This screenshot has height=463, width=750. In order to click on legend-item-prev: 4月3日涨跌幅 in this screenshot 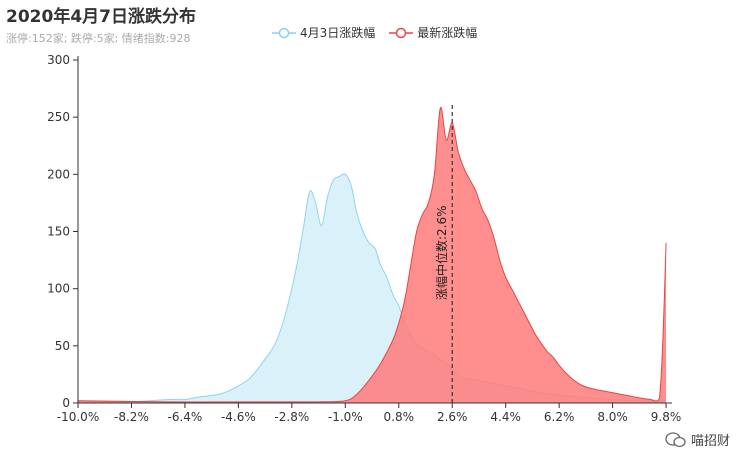, I will do `click(323, 32)`.